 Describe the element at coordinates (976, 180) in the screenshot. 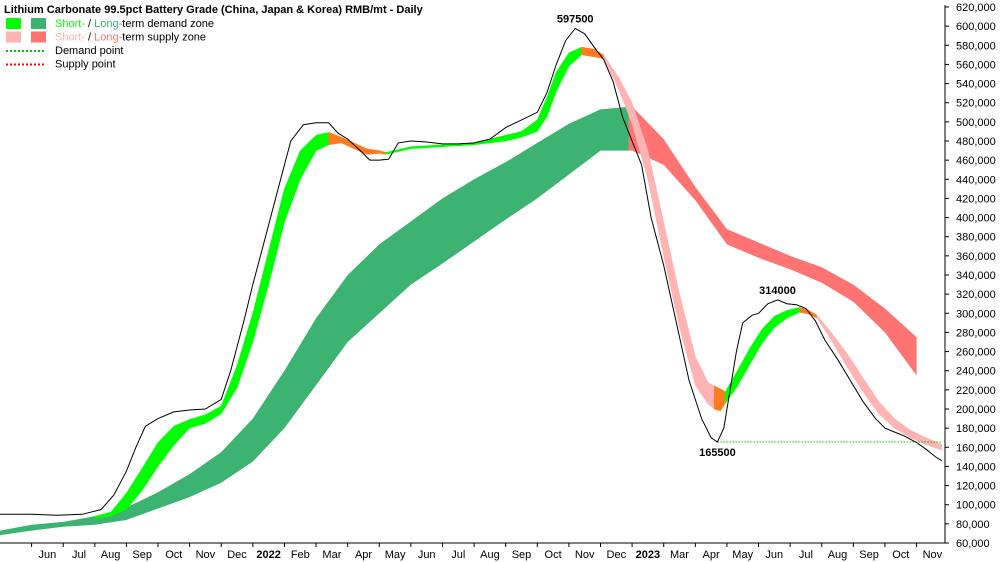

I see `y-tick-label: 440,000` at that location.